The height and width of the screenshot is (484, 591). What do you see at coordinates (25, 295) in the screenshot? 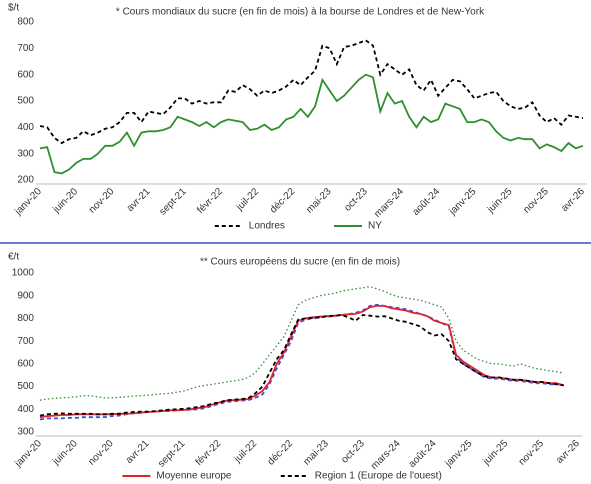
I see `y-tick-label: 900` at bounding box center [25, 295].